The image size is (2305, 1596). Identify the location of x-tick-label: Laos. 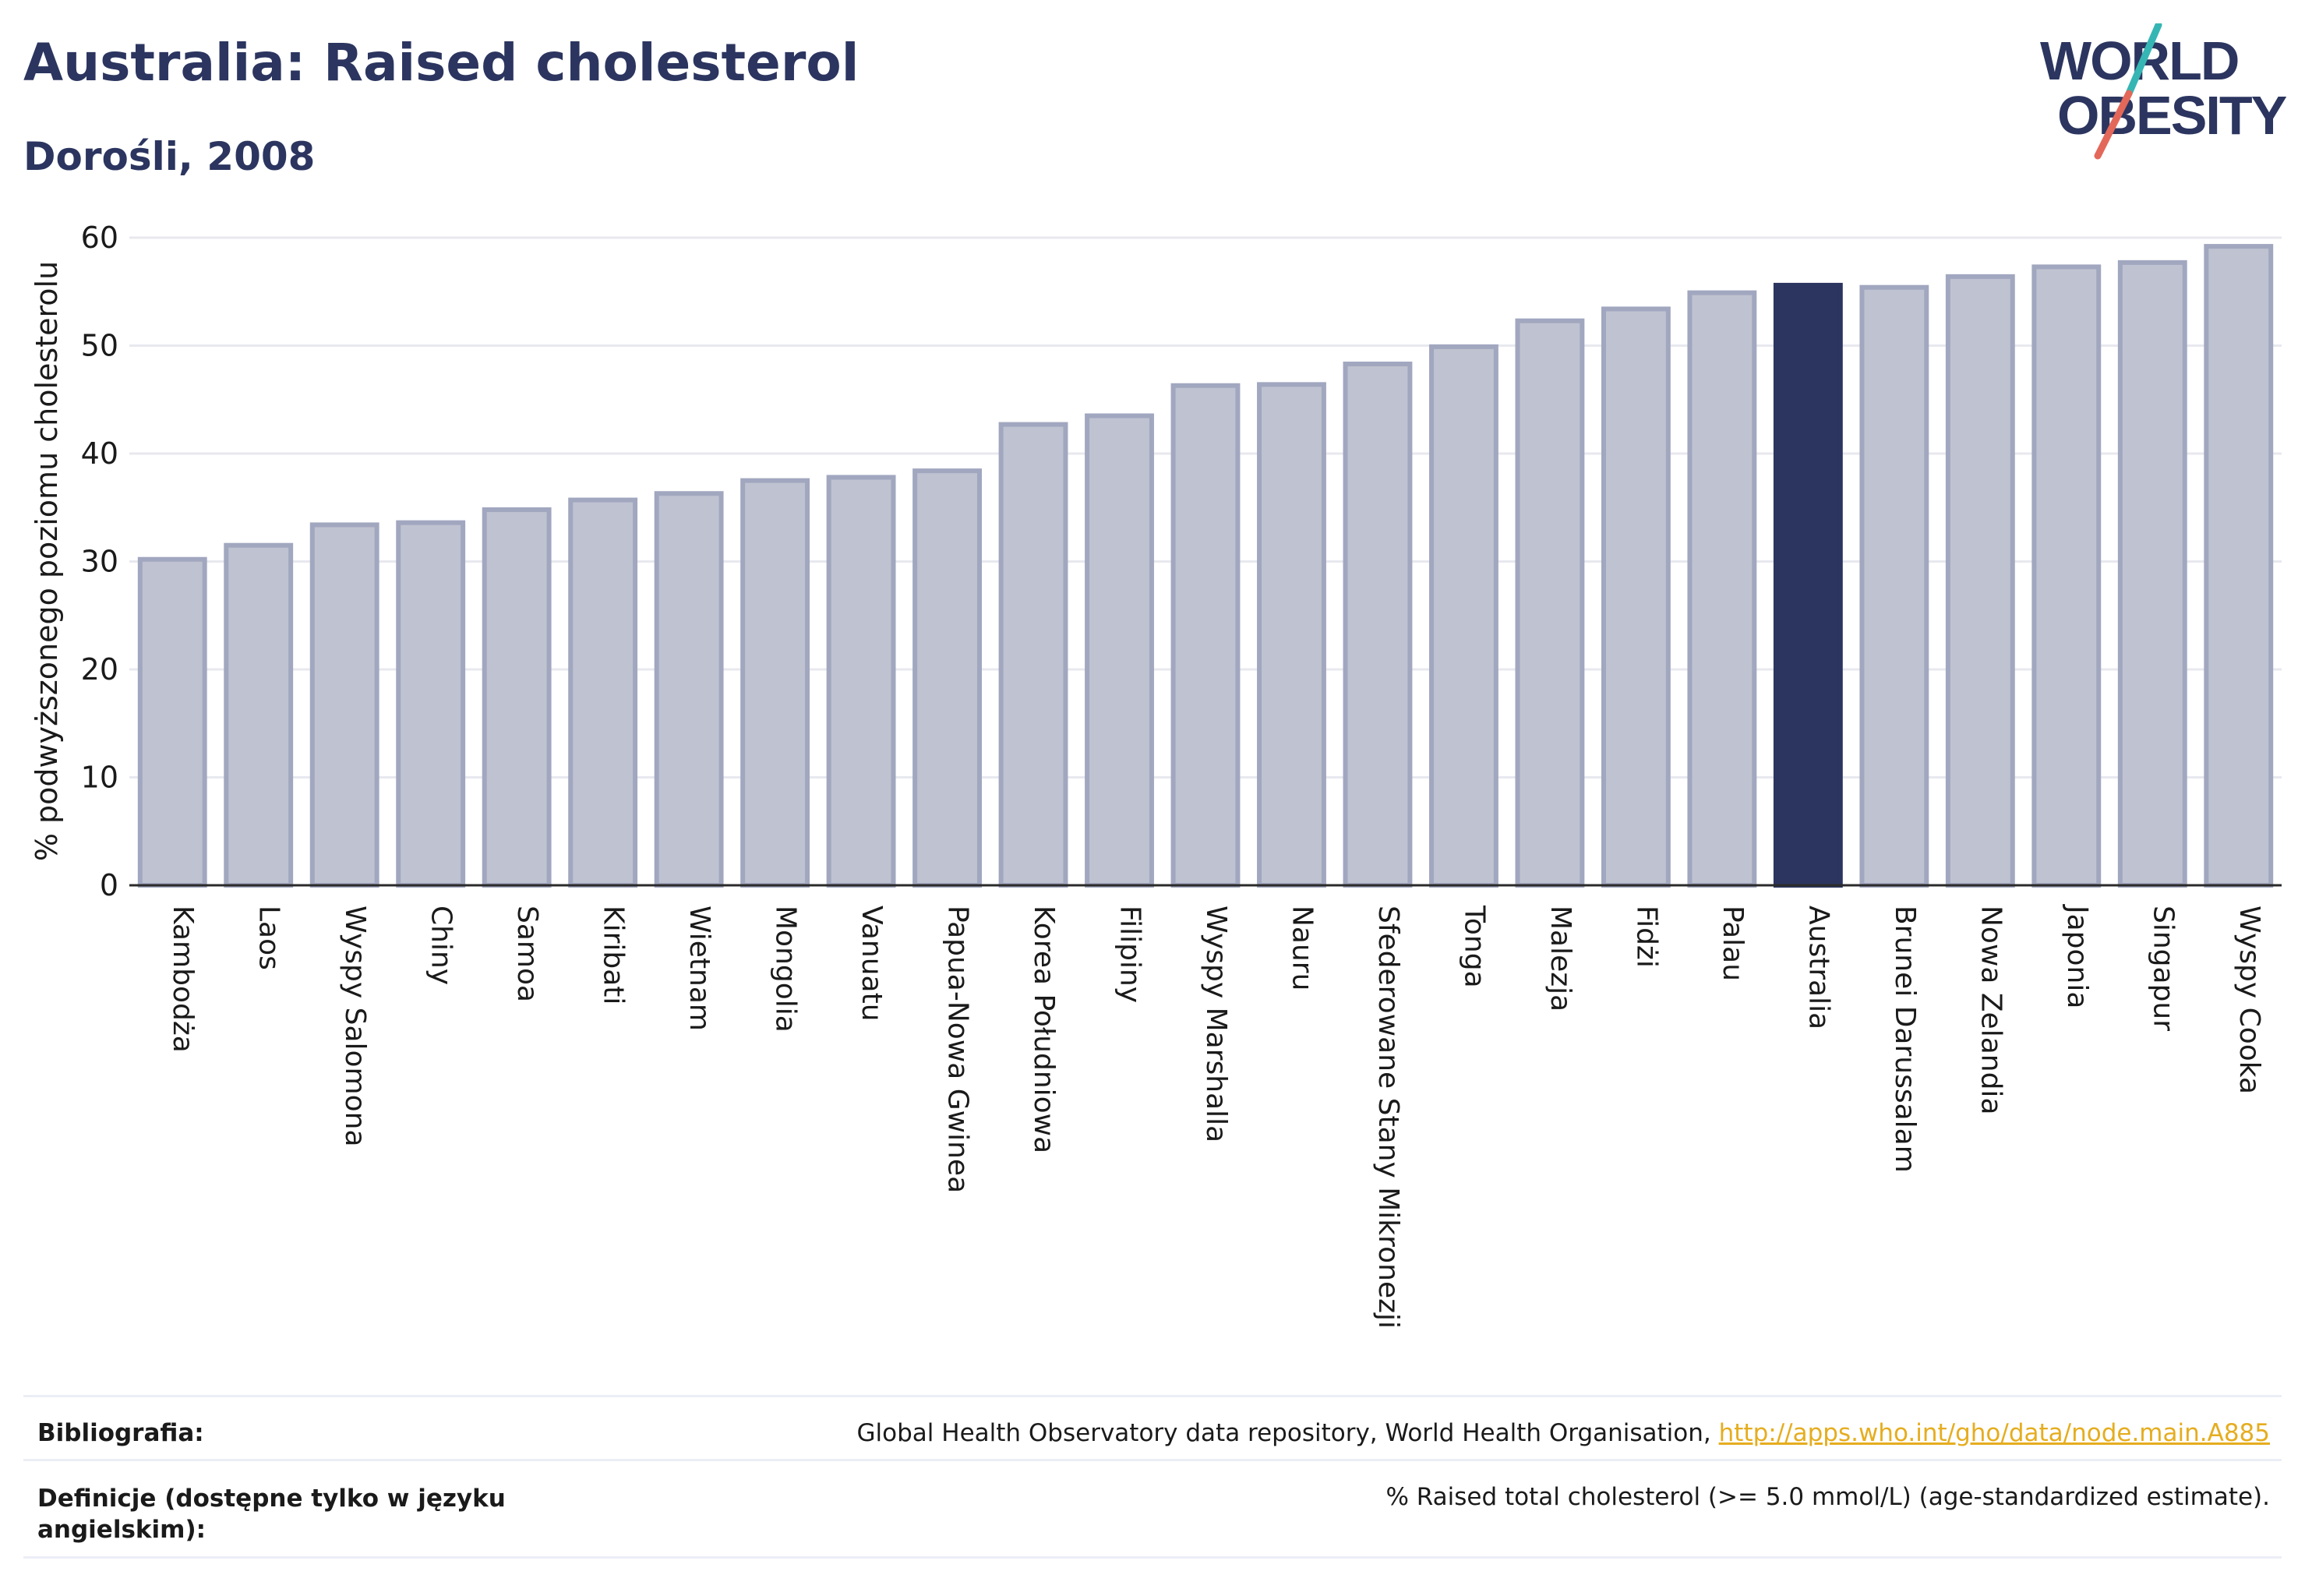
(269, 938).